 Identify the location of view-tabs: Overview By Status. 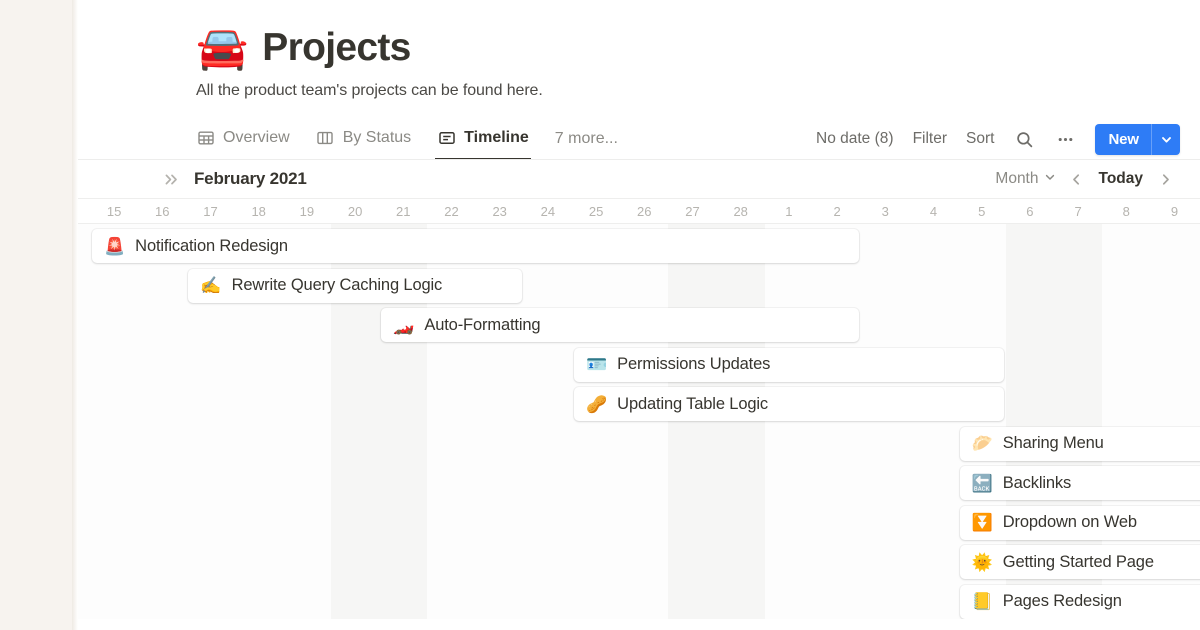
(407, 139).